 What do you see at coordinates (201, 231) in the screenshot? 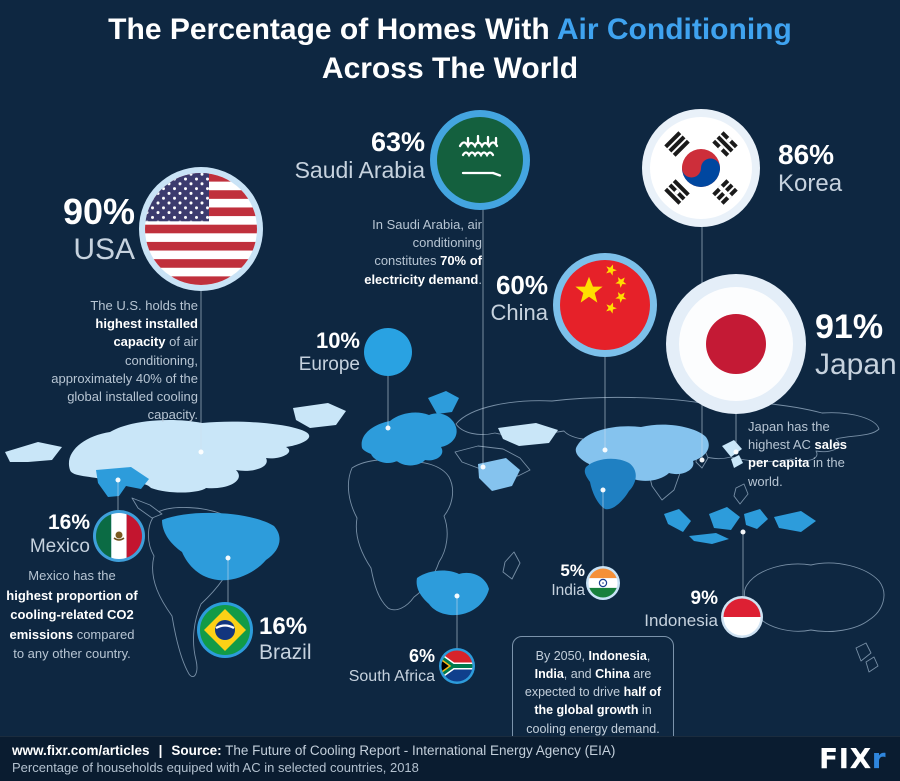
I see `usa-flag-icon` at bounding box center [201, 231].